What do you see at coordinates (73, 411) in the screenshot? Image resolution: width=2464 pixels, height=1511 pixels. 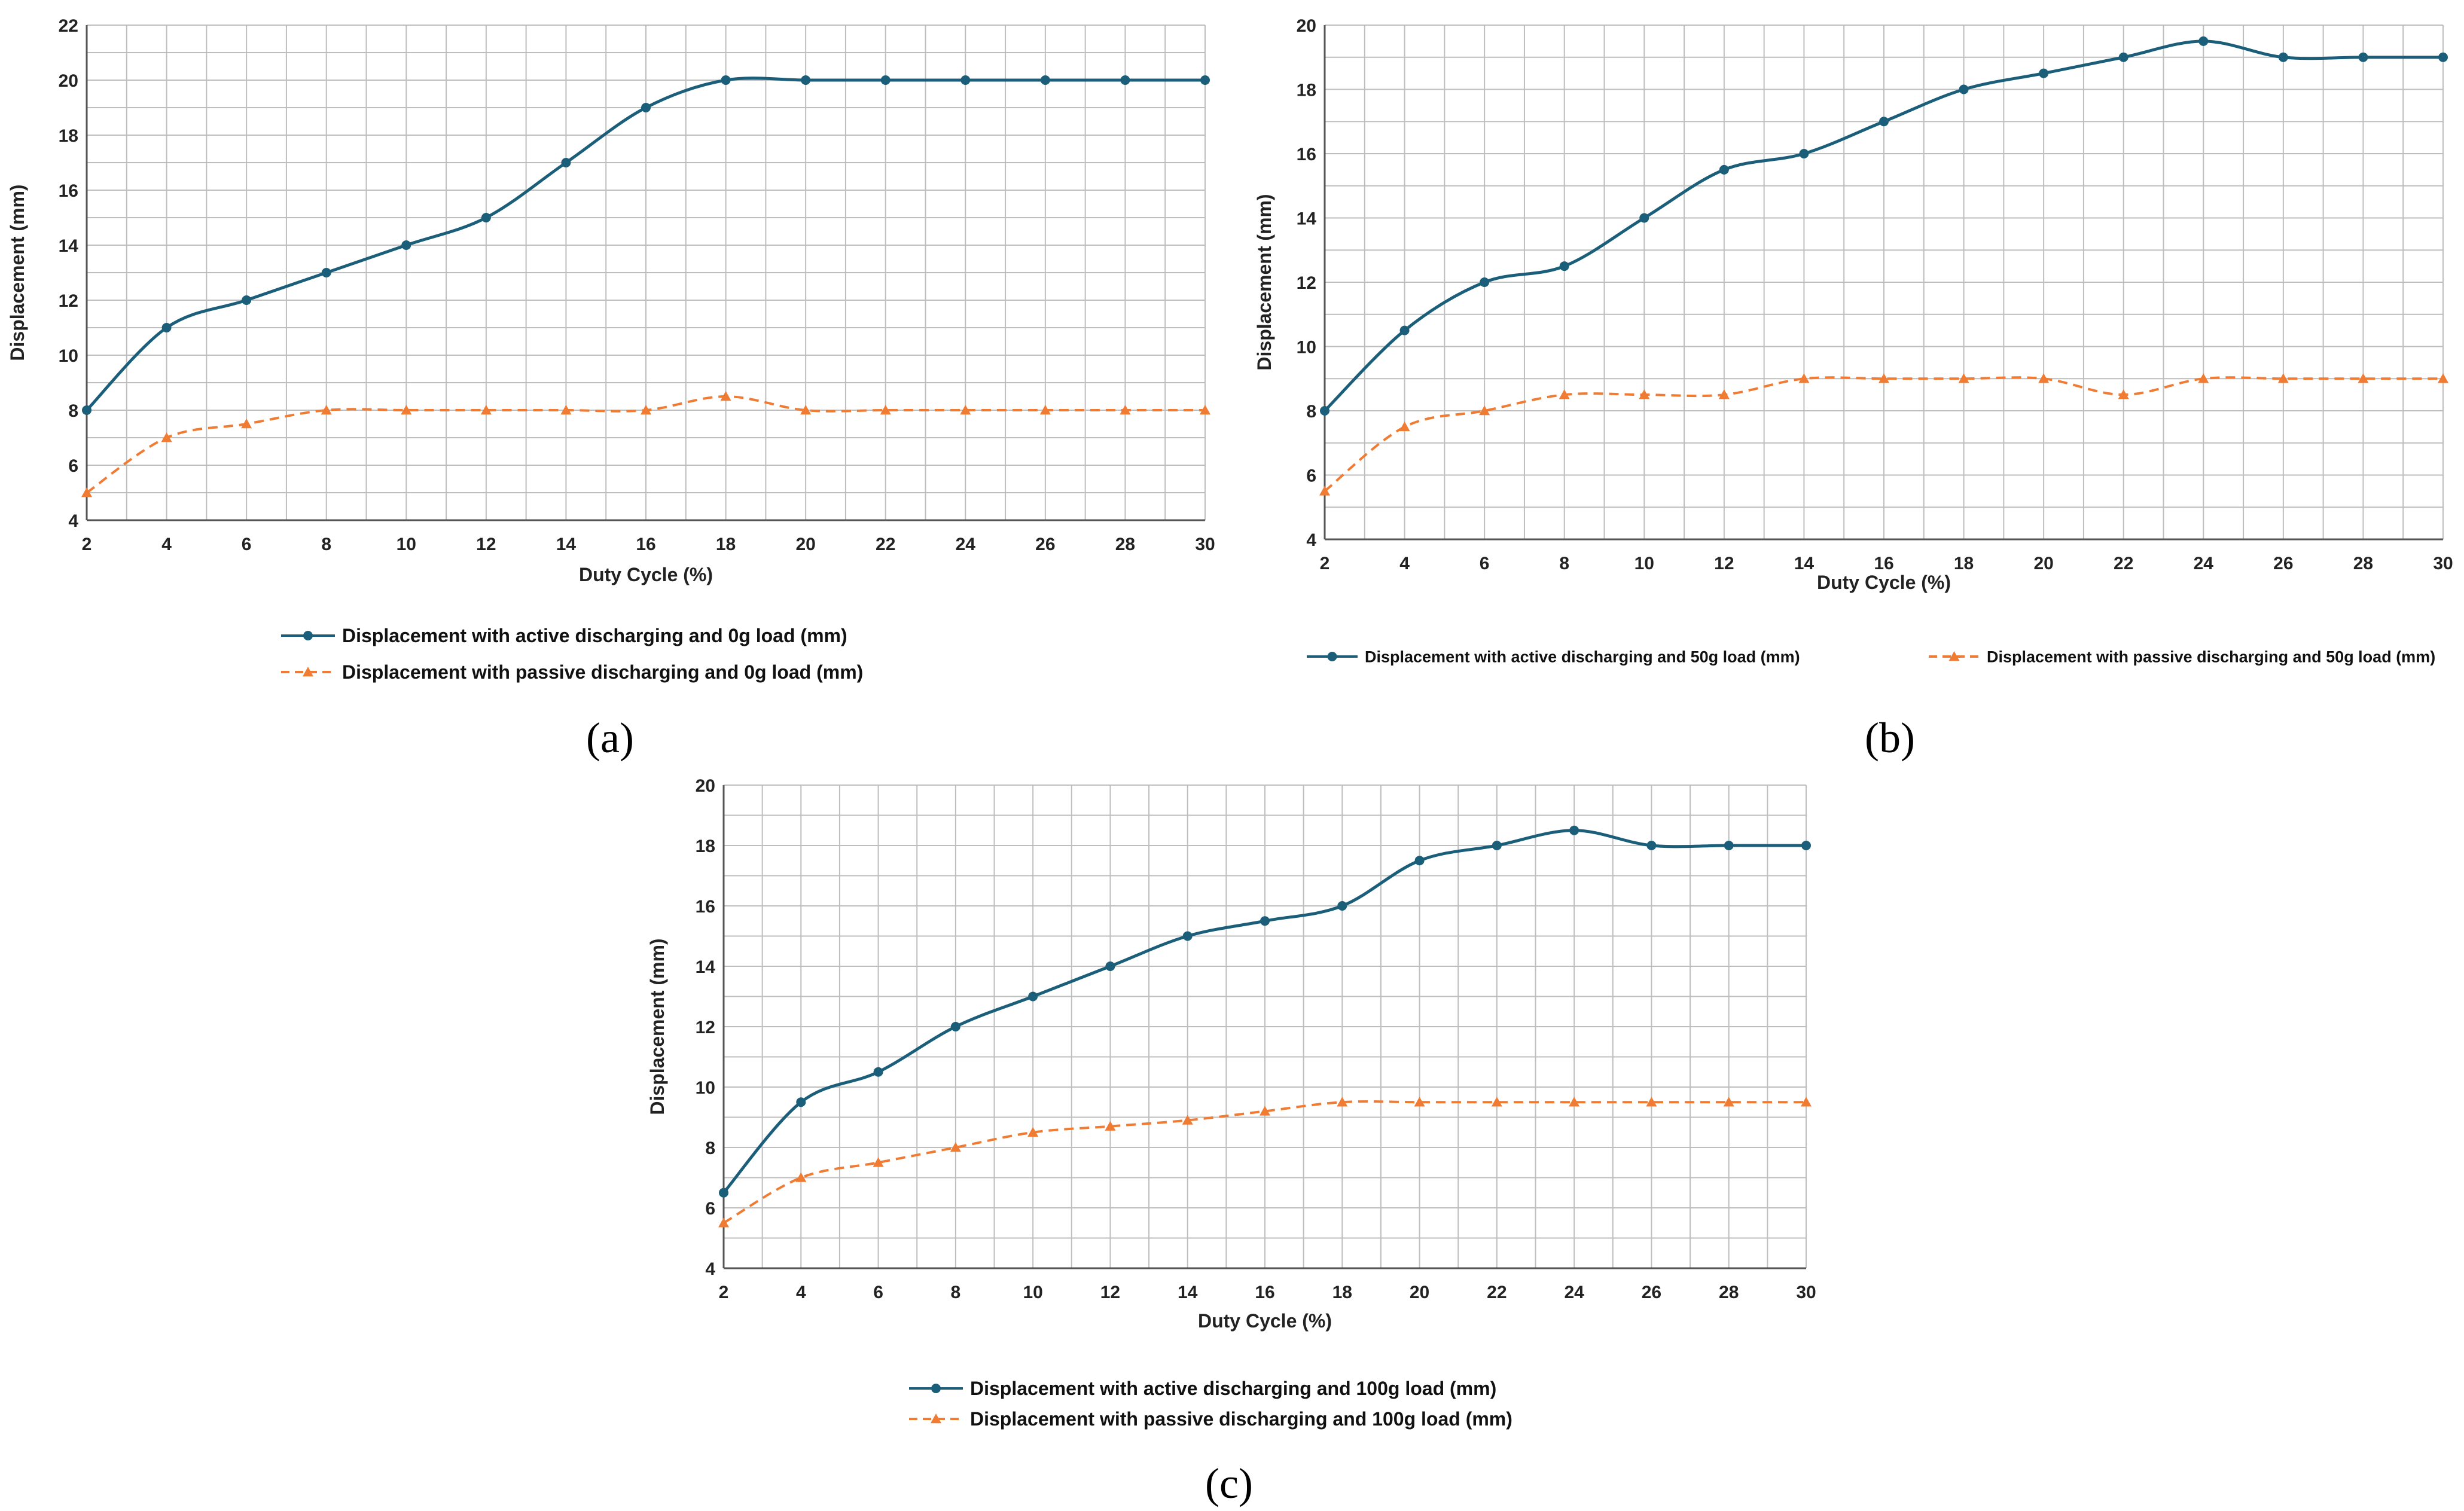 I see `y-tick-label: 8` at bounding box center [73, 411].